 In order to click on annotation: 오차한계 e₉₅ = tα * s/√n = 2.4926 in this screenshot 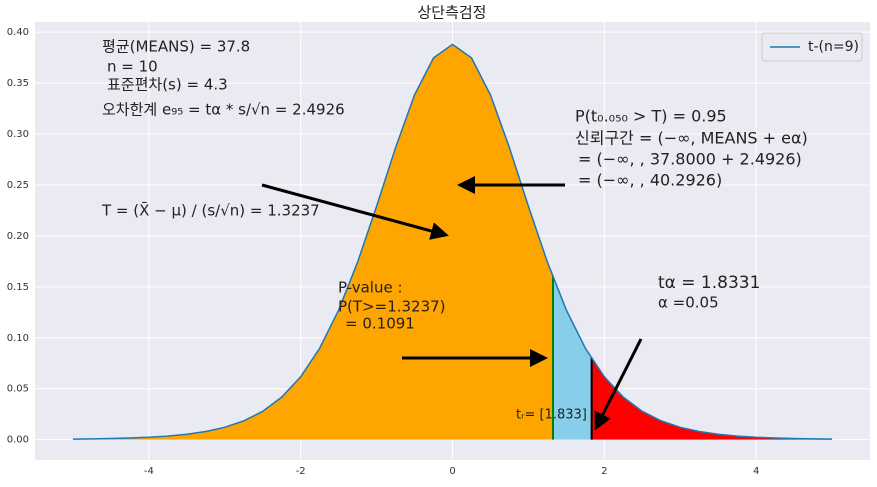, I will do `click(223, 110)`.